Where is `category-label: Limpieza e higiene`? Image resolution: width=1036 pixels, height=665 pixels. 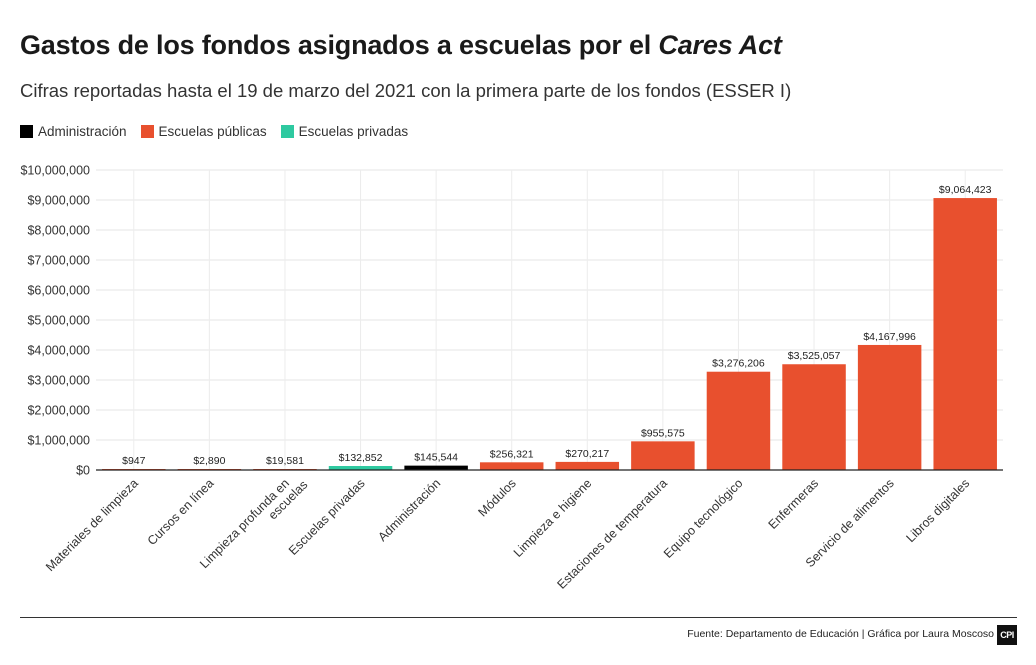
category-label: Limpieza e higiene is located at coordinates (553, 518).